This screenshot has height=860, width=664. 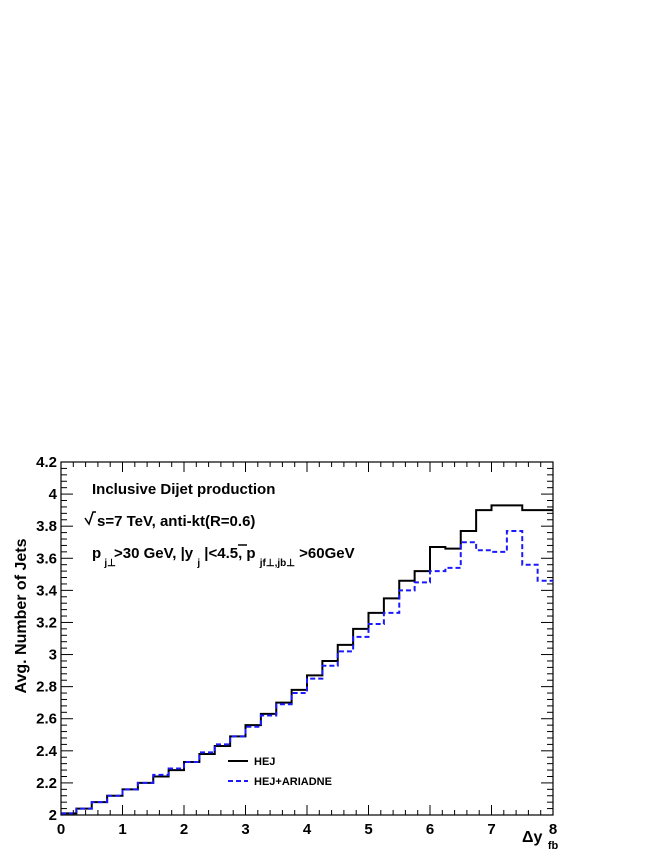 I want to click on x-tick-label: 8, so click(x=553, y=829).